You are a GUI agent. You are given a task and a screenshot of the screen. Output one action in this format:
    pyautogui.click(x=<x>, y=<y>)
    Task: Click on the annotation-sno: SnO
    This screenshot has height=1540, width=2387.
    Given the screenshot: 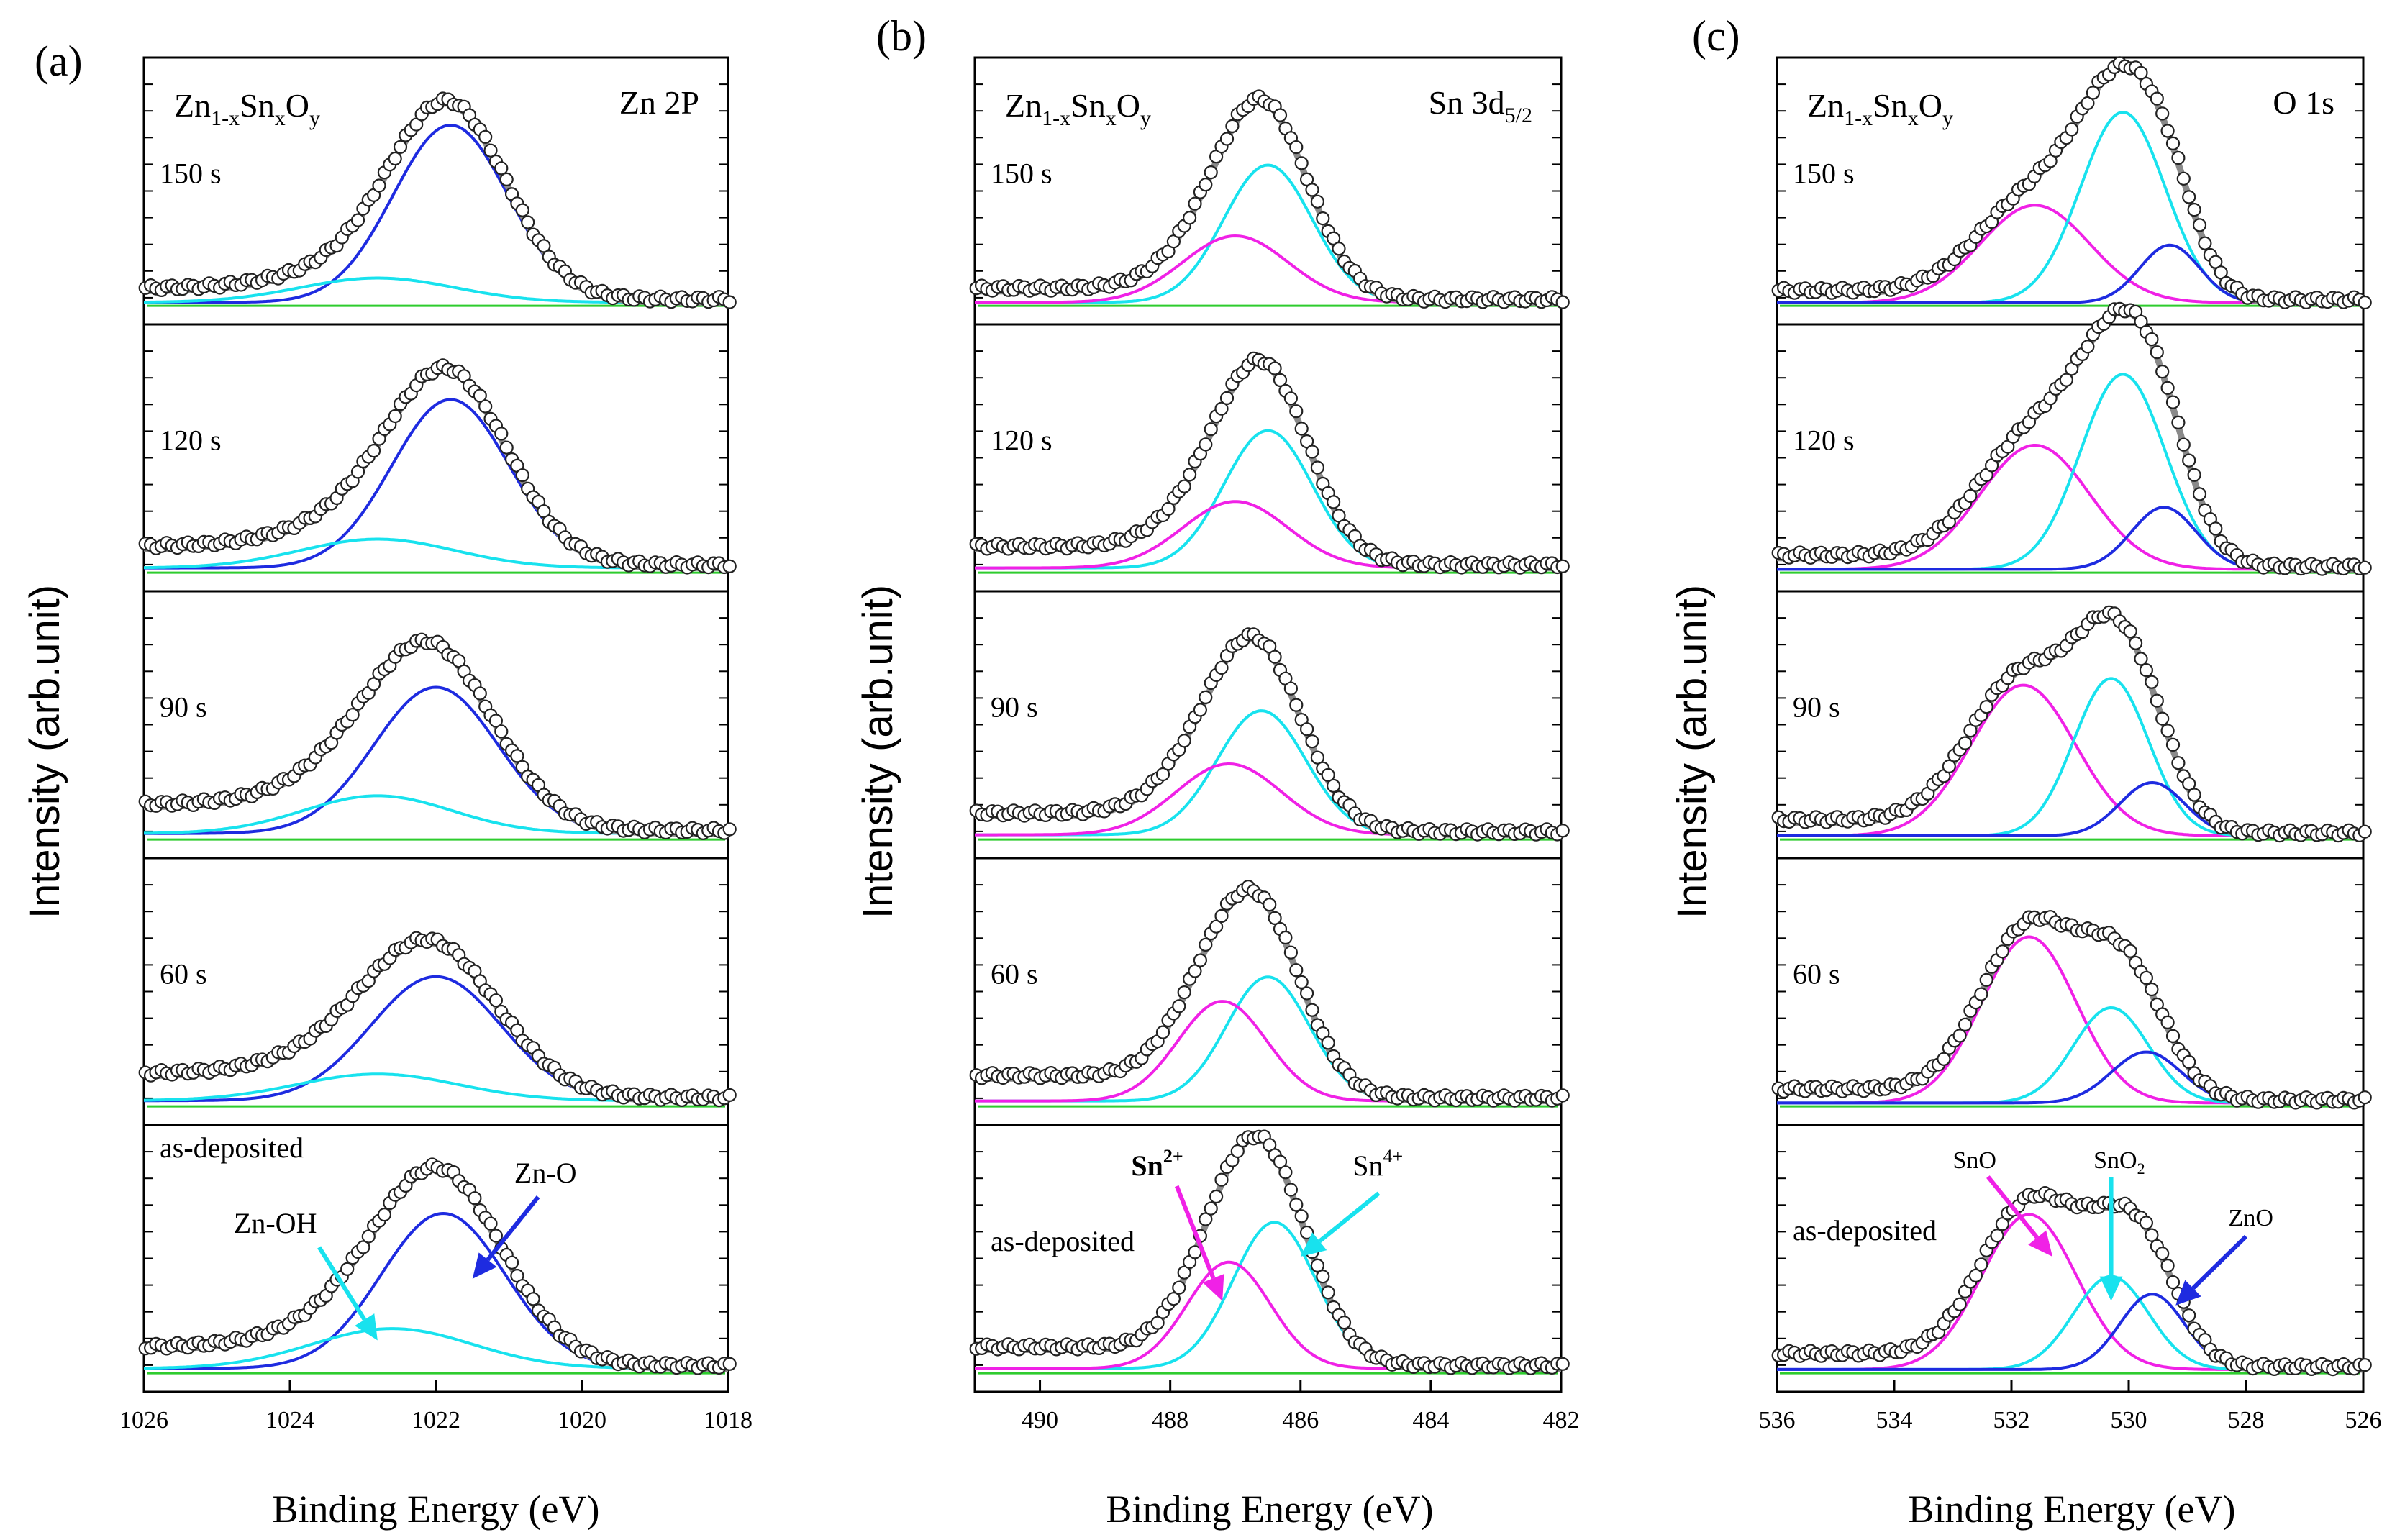 What is the action you would take?
    pyautogui.click(x=1975, y=1161)
    